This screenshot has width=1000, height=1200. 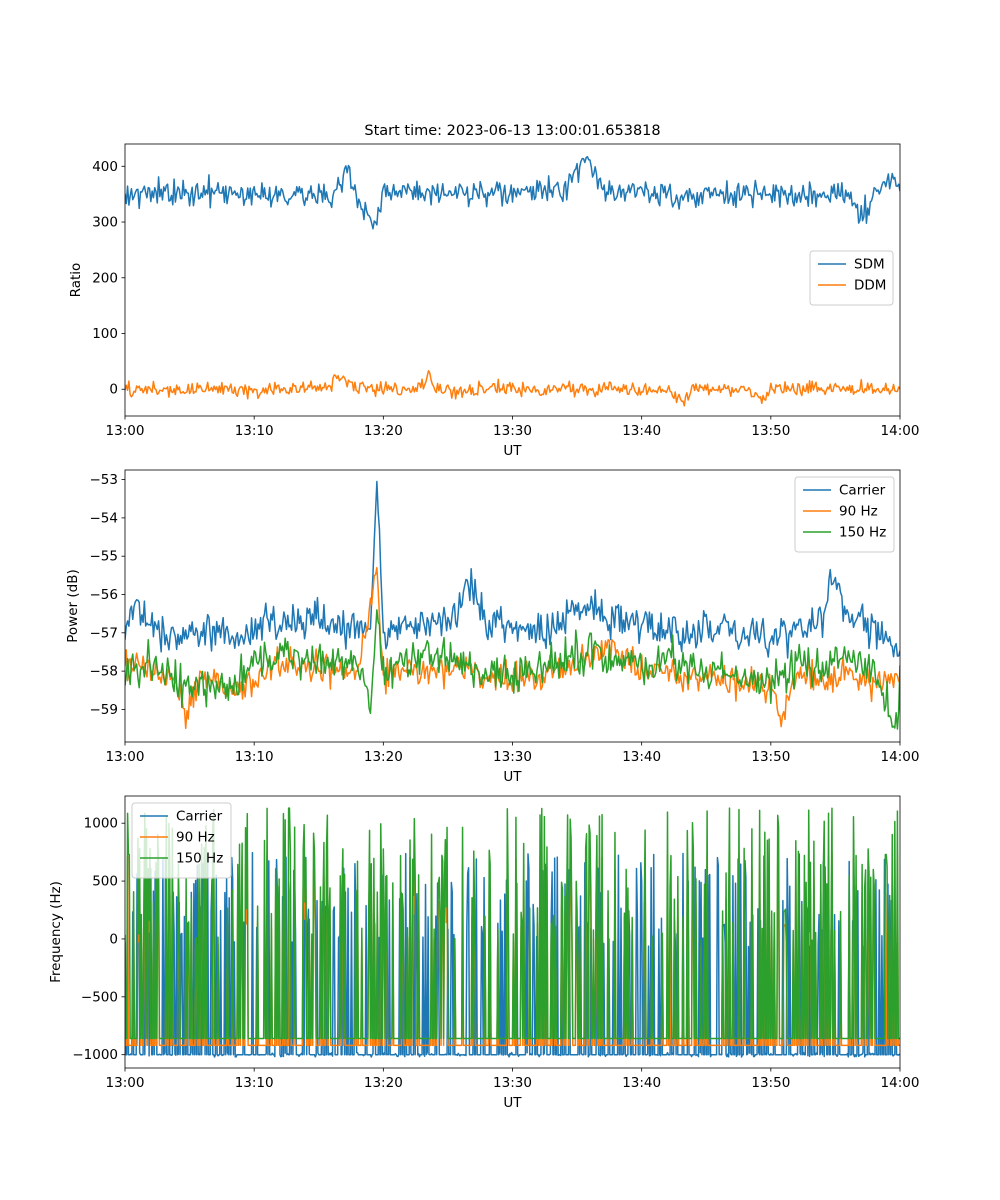 What do you see at coordinates (104, 557) in the screenshot?
I see `y-tick-label: −55` at bounding box center [104, 557].